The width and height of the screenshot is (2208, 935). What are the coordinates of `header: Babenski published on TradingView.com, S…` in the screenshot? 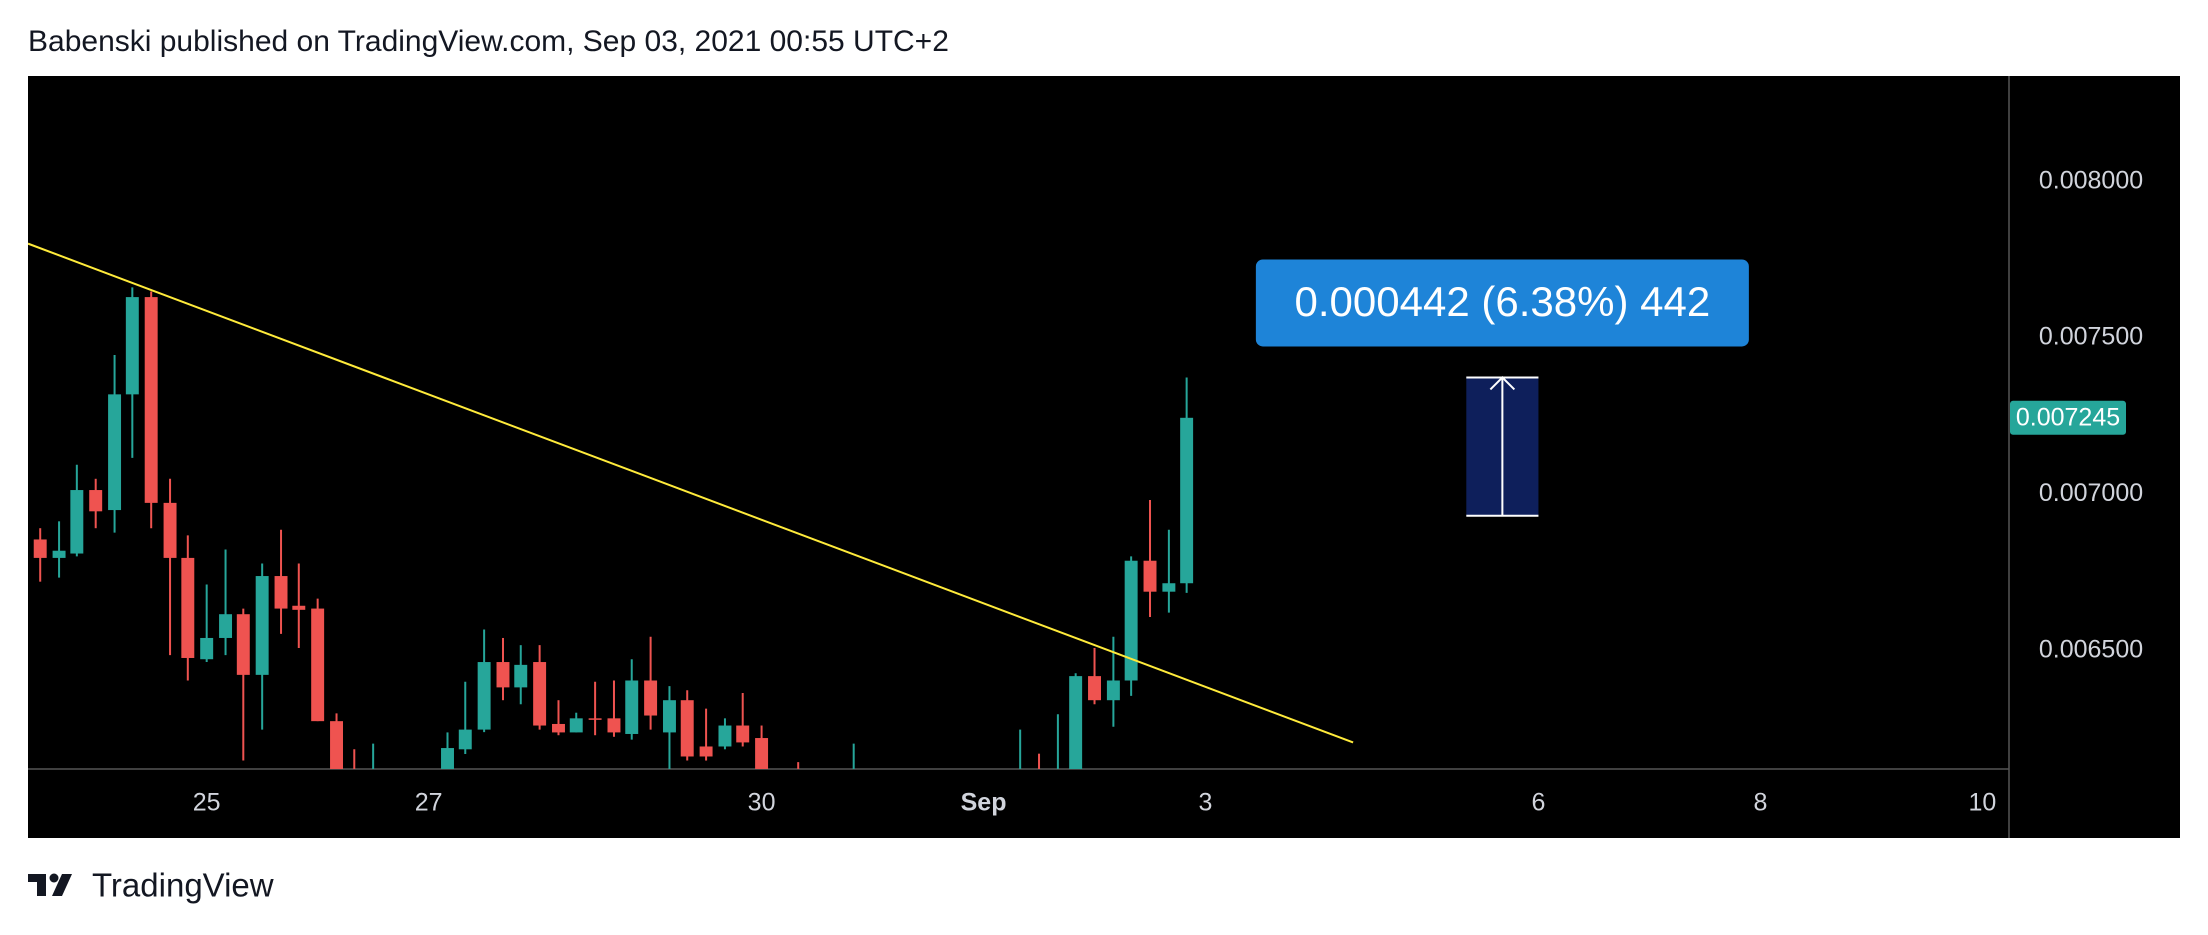 It's located at (488, 41).